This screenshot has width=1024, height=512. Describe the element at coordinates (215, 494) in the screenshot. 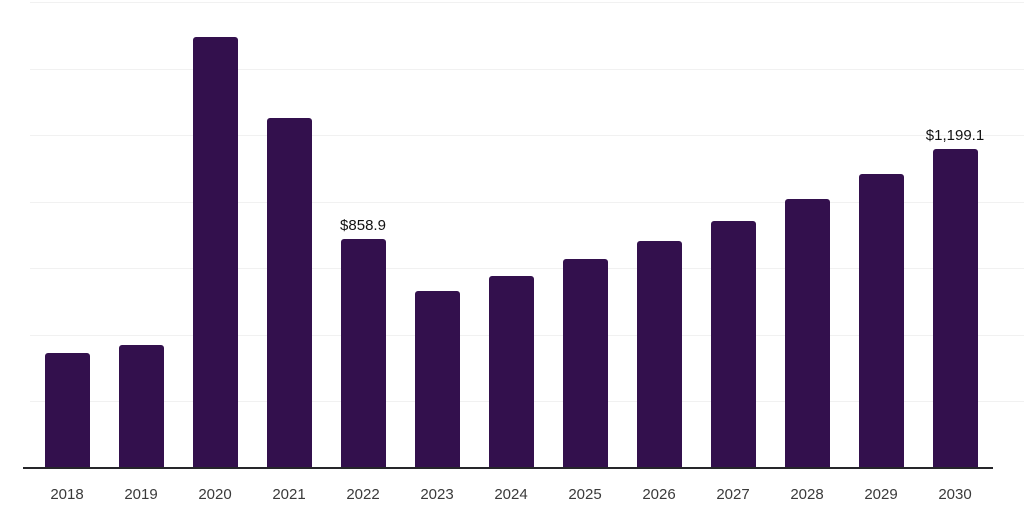

I see `x-tick-label-2020: 2020` at that location.